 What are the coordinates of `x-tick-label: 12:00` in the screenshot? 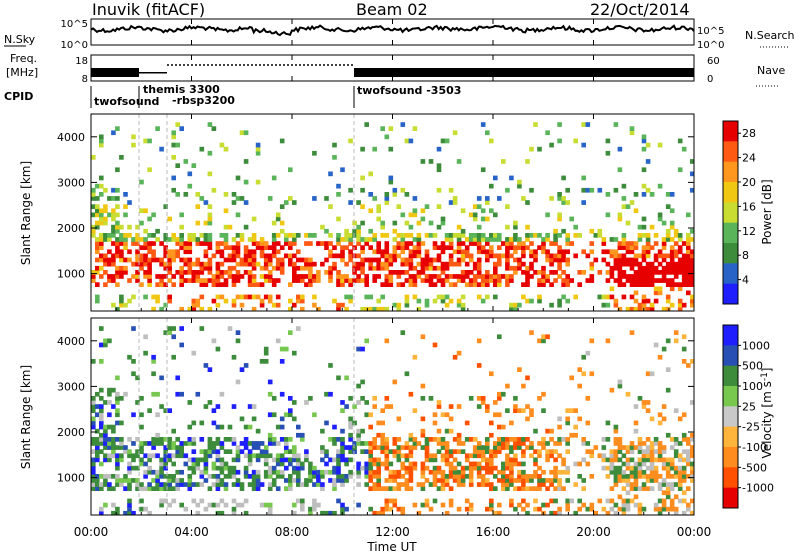 It's located at (392, 532).